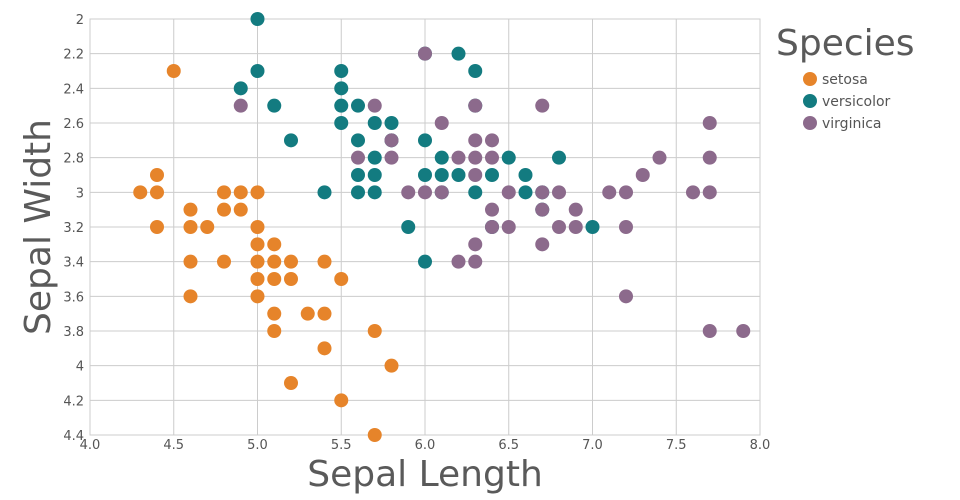 This screenshot has width=960, height=500. Describe the element at coordinates (810, 79) in the screenshot. I see `legend-swatch-setosa` at that location.